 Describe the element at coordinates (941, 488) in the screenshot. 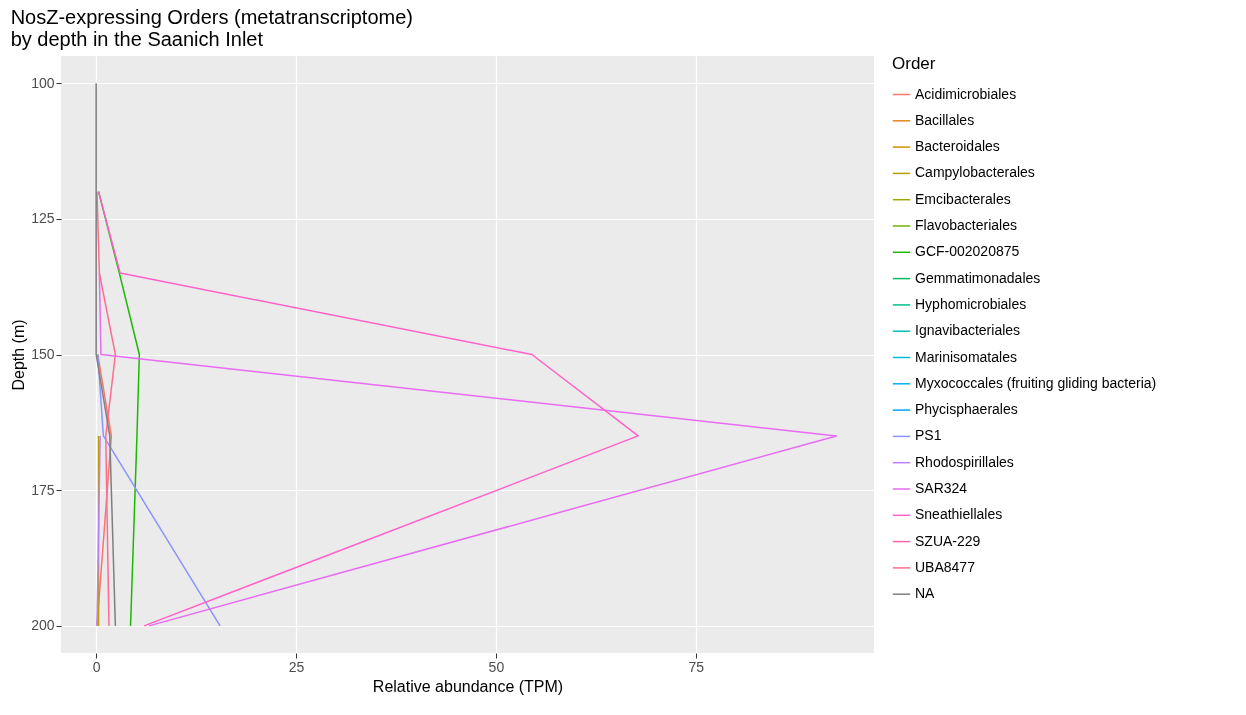

I see `legend-label: SAR324` at that location.